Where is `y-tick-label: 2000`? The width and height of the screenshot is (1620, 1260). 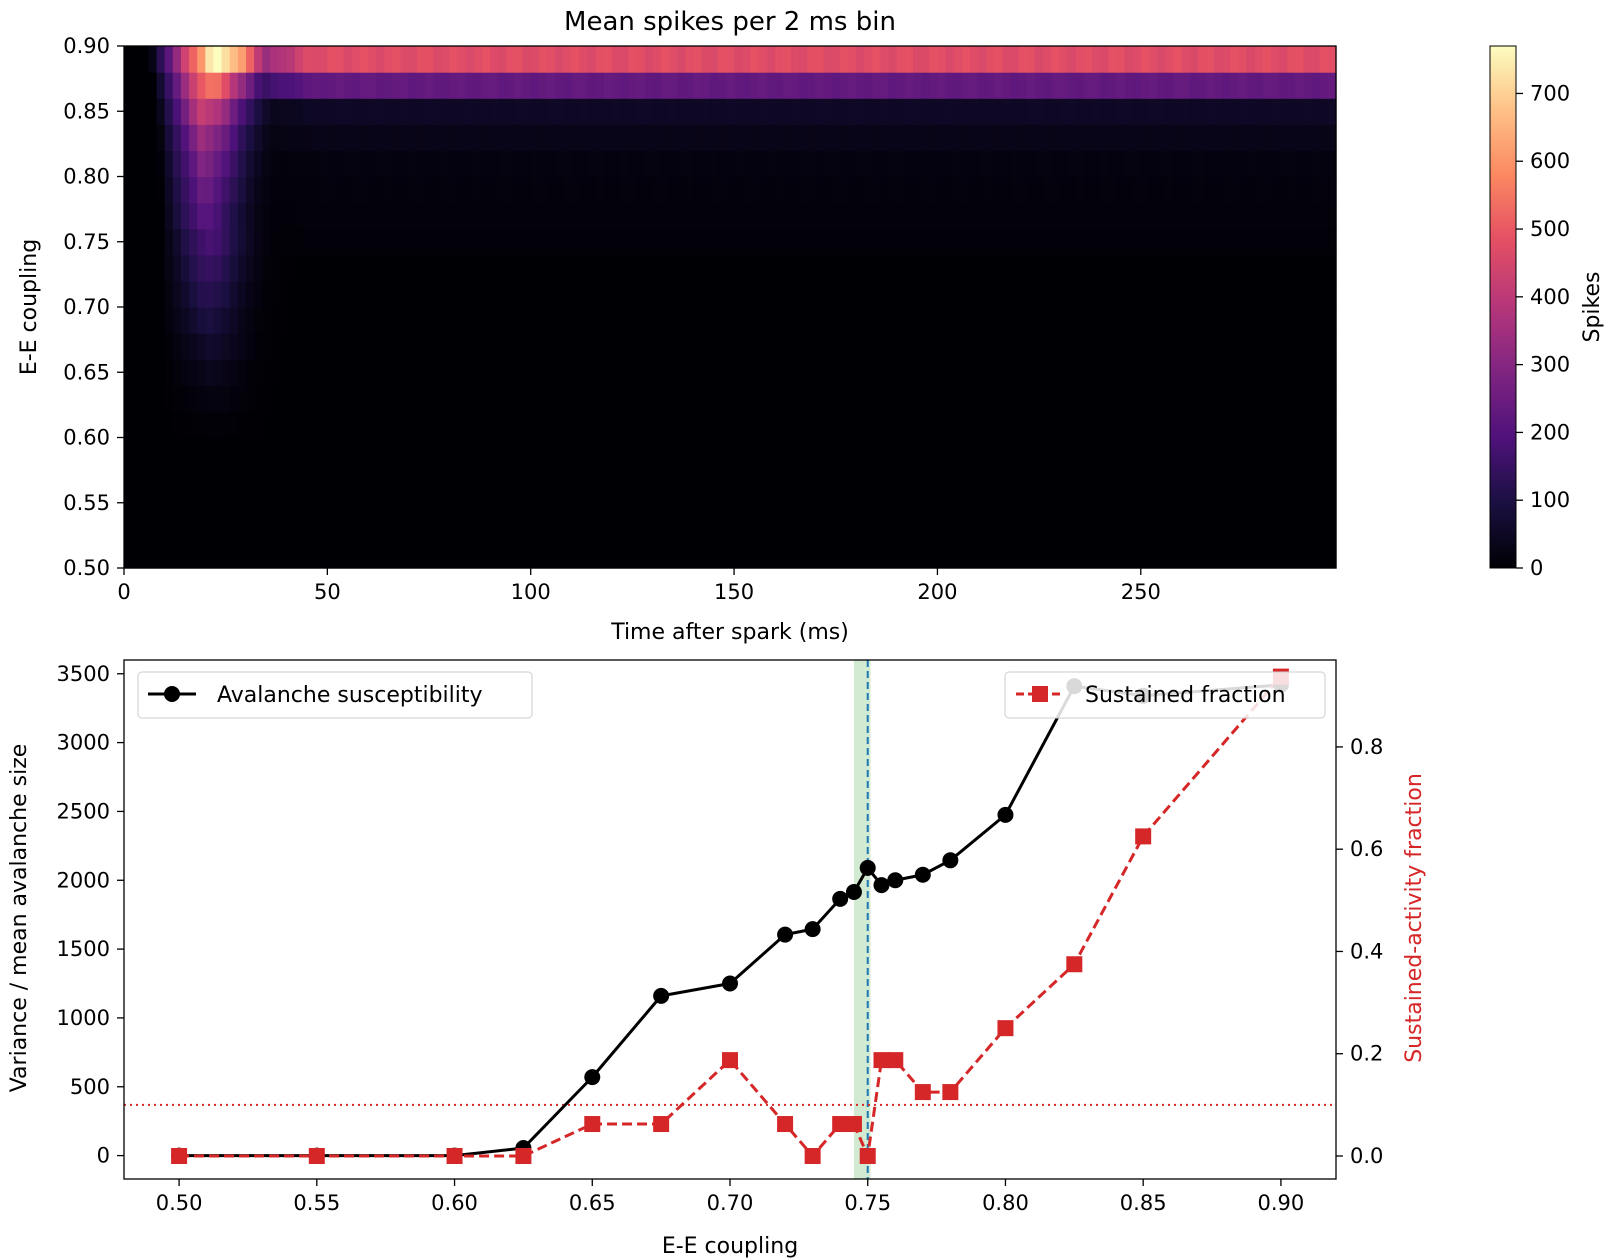
y-tick-label: 2000 is located at coordinates (83, 880).